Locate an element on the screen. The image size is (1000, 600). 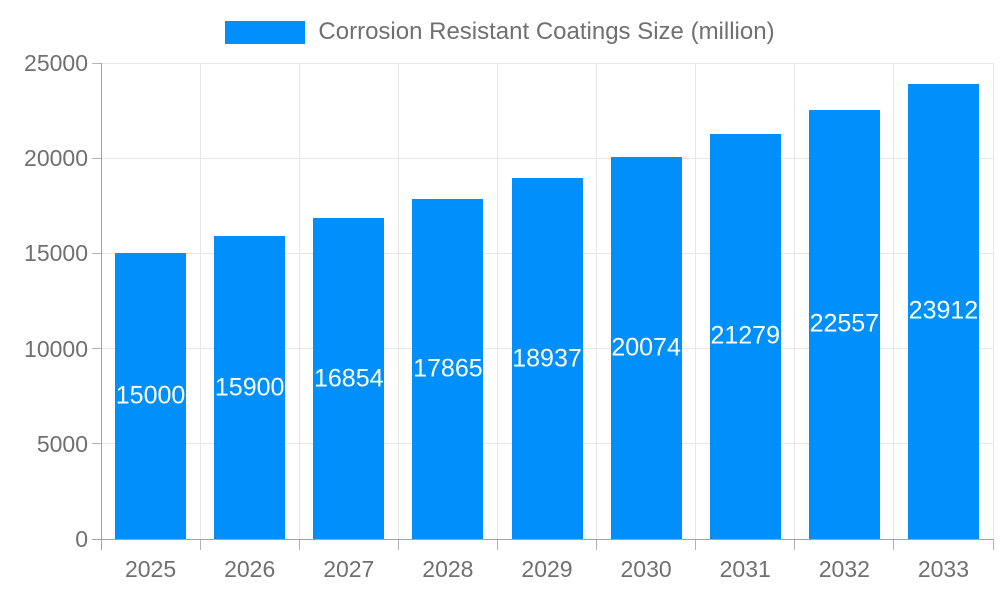
bar-value-label: 22557 is located at coordinates (844, 323).